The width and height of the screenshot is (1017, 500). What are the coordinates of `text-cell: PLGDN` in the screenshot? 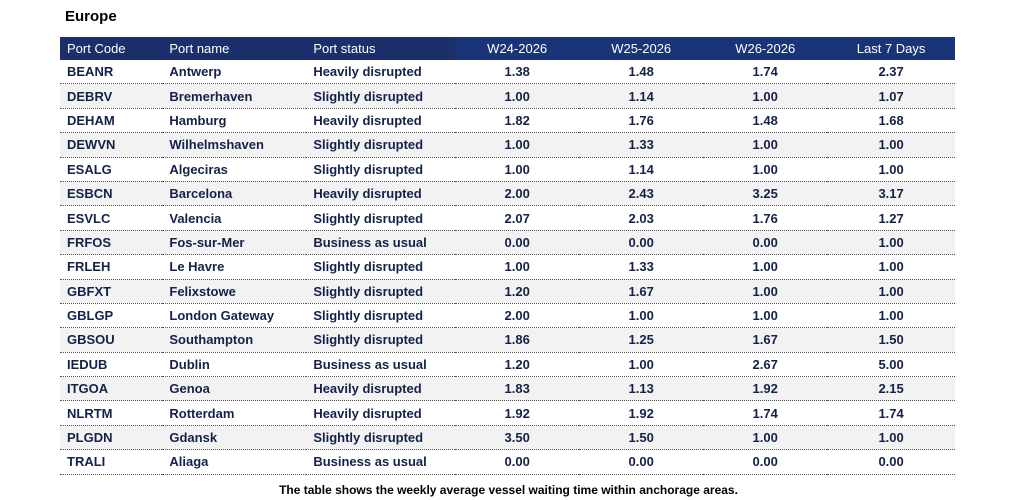 It's located at (111, 438).